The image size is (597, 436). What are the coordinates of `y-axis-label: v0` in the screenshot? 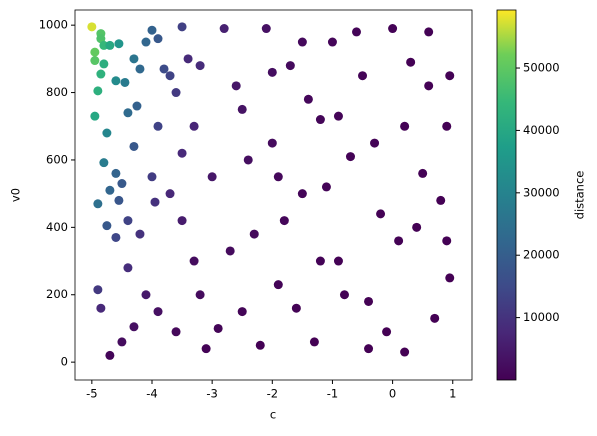 It's located at (16, 195).